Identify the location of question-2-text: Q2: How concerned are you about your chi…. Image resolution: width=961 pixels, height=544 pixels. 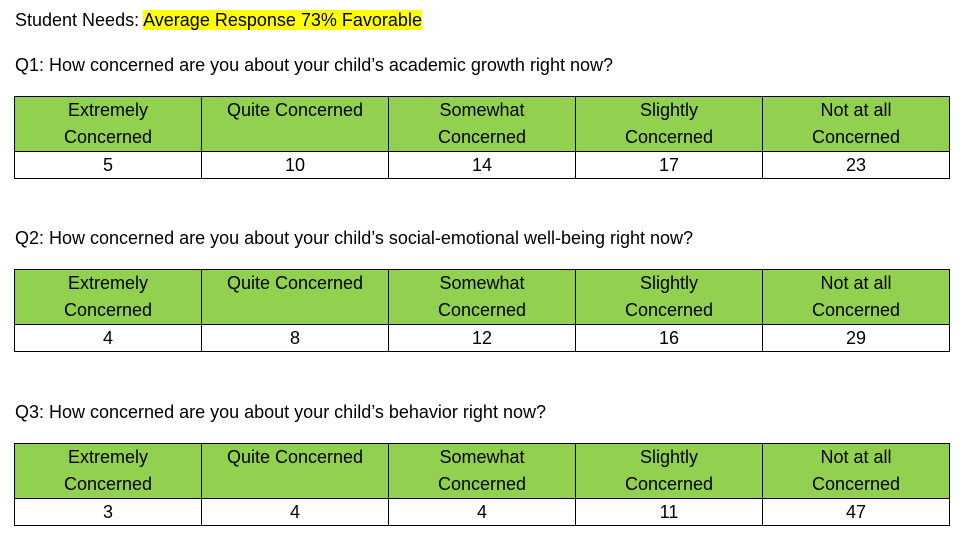
(354, 238).